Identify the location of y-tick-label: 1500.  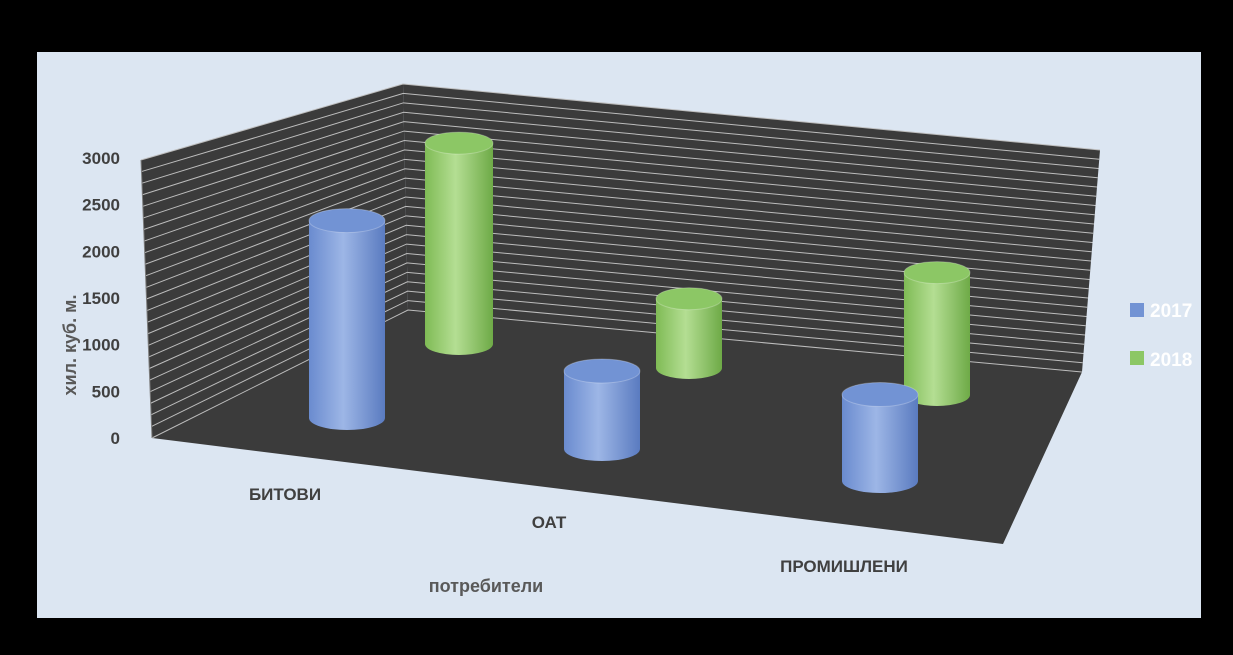
(101, 298).